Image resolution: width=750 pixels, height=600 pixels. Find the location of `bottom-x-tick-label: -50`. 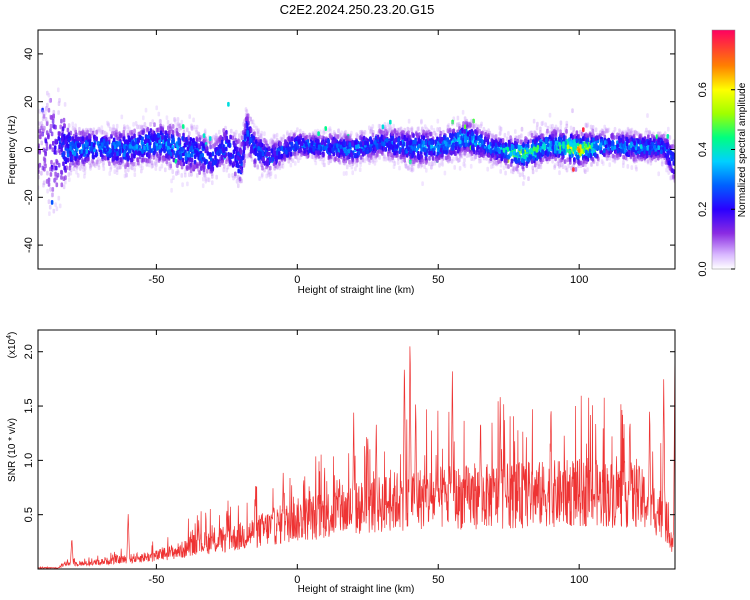

bottom-x-tick-label: -50 is located at coordinates (156, 580).